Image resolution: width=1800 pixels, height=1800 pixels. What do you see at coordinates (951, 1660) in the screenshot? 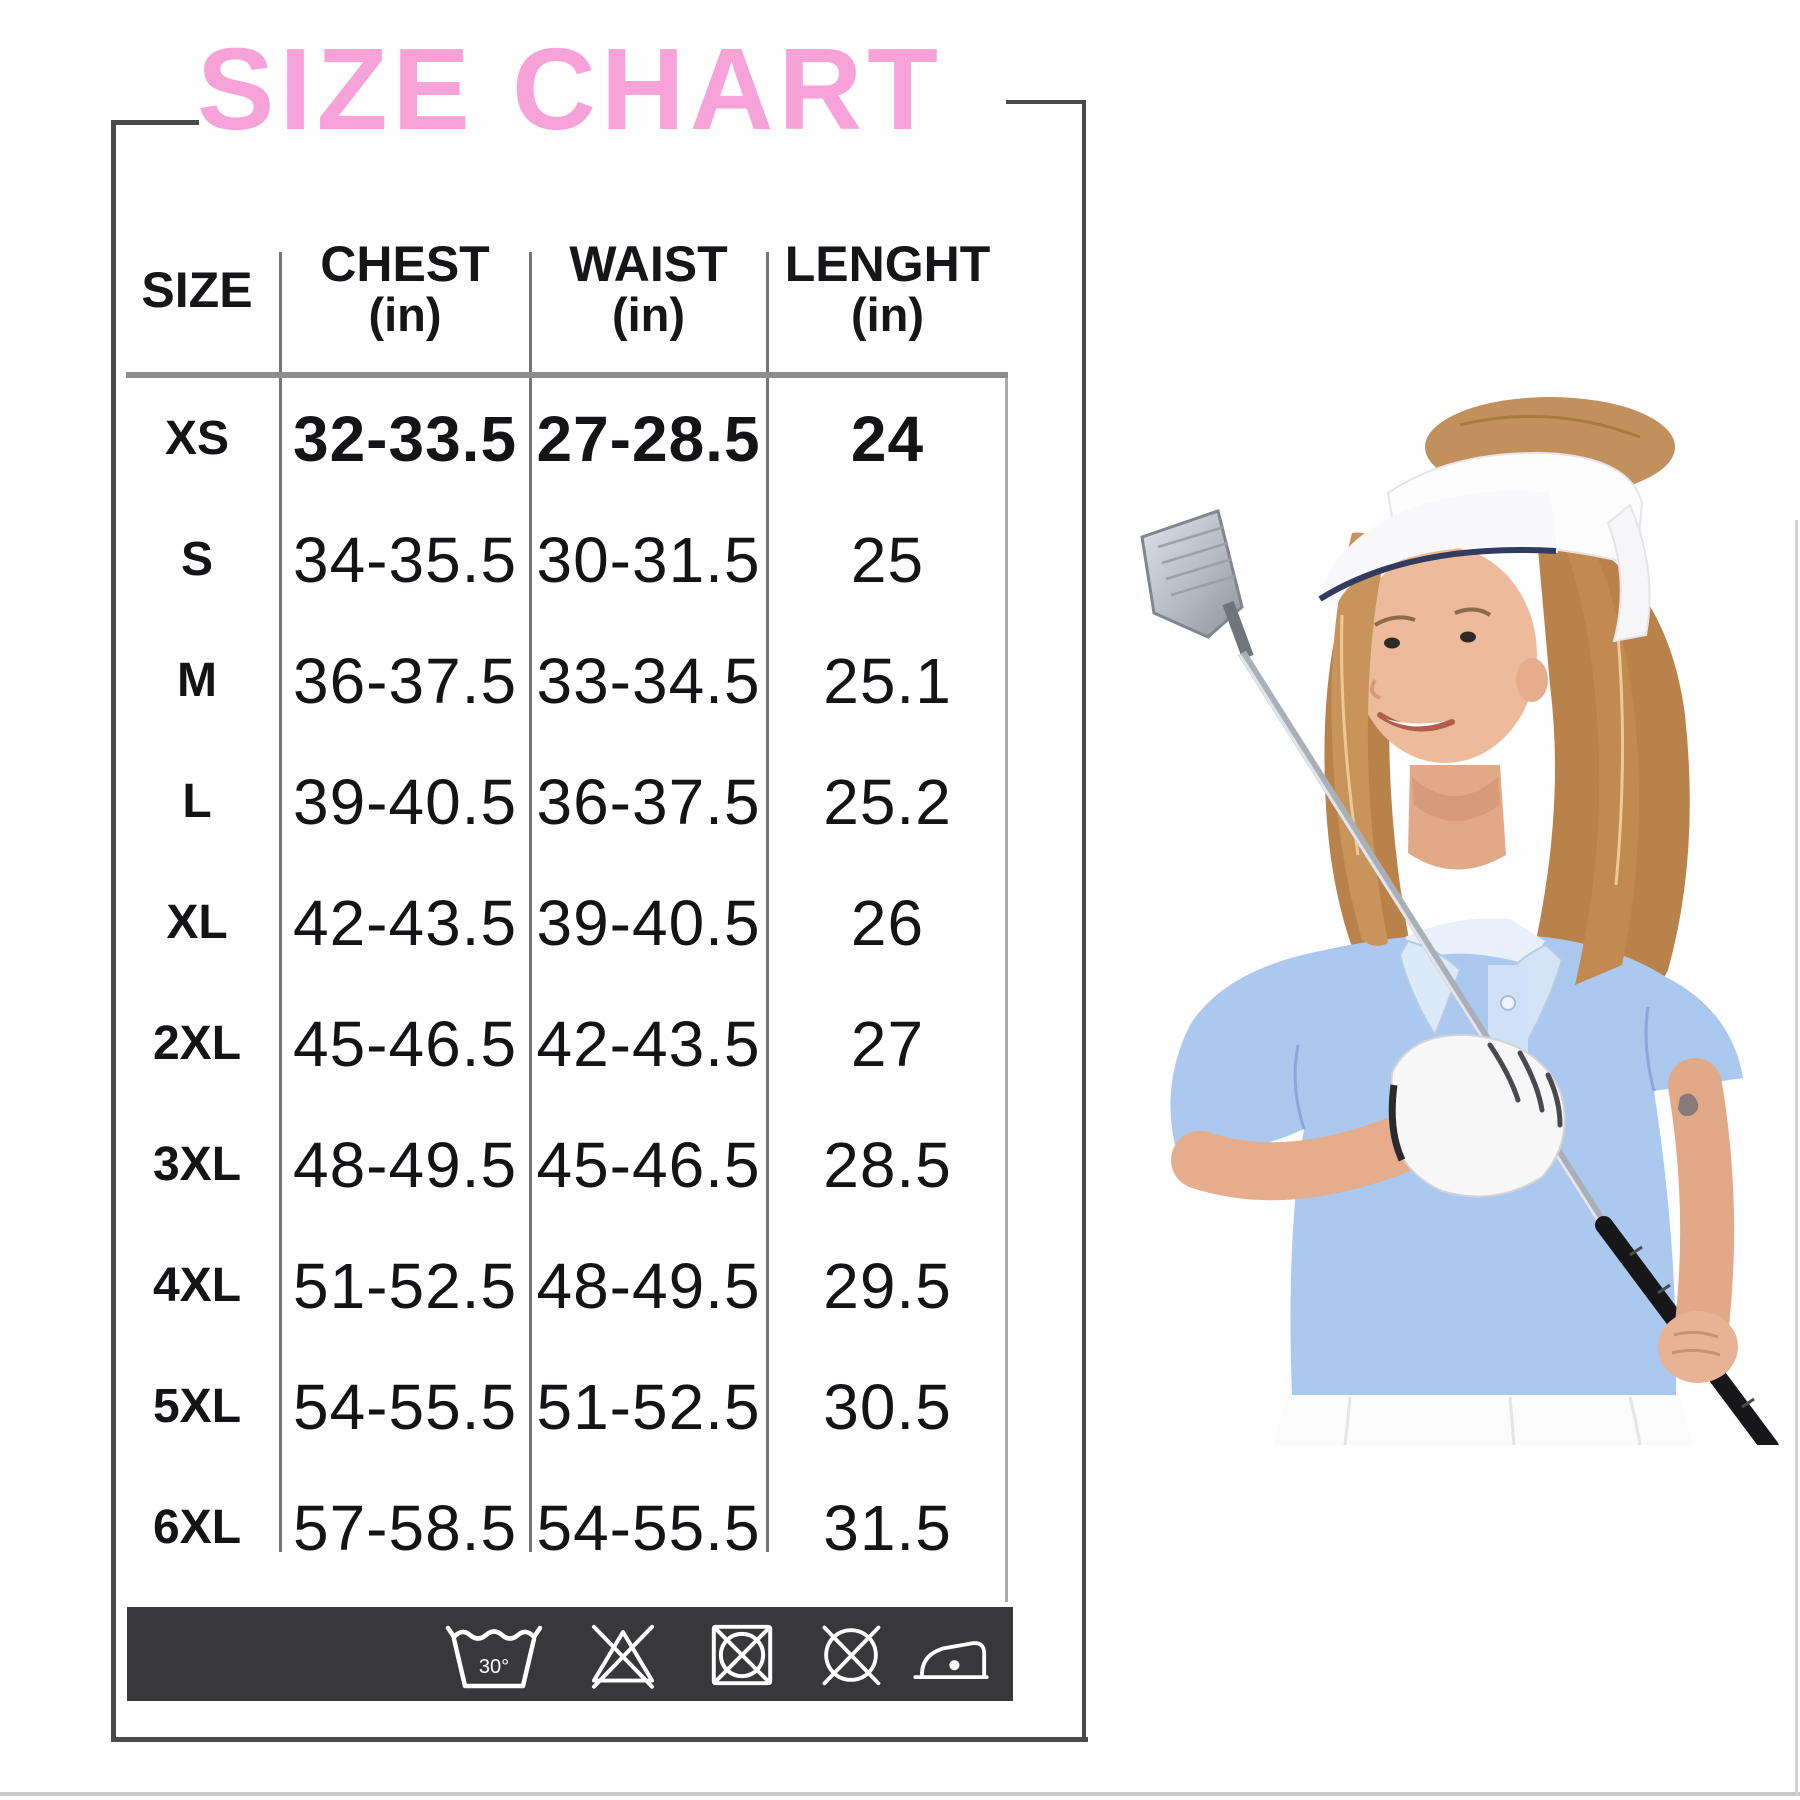
I see `iron-icon` at bounding box center [951, 1660].